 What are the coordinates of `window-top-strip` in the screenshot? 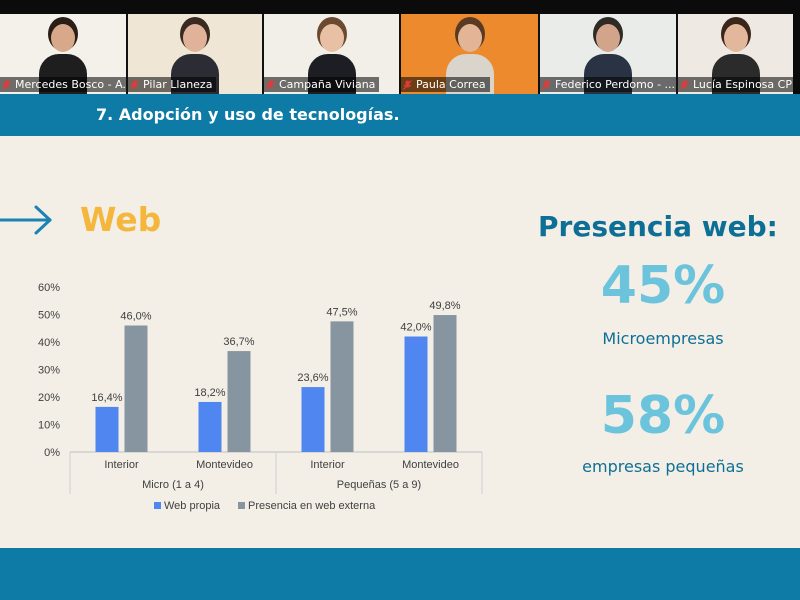 It's located at (400, 7).